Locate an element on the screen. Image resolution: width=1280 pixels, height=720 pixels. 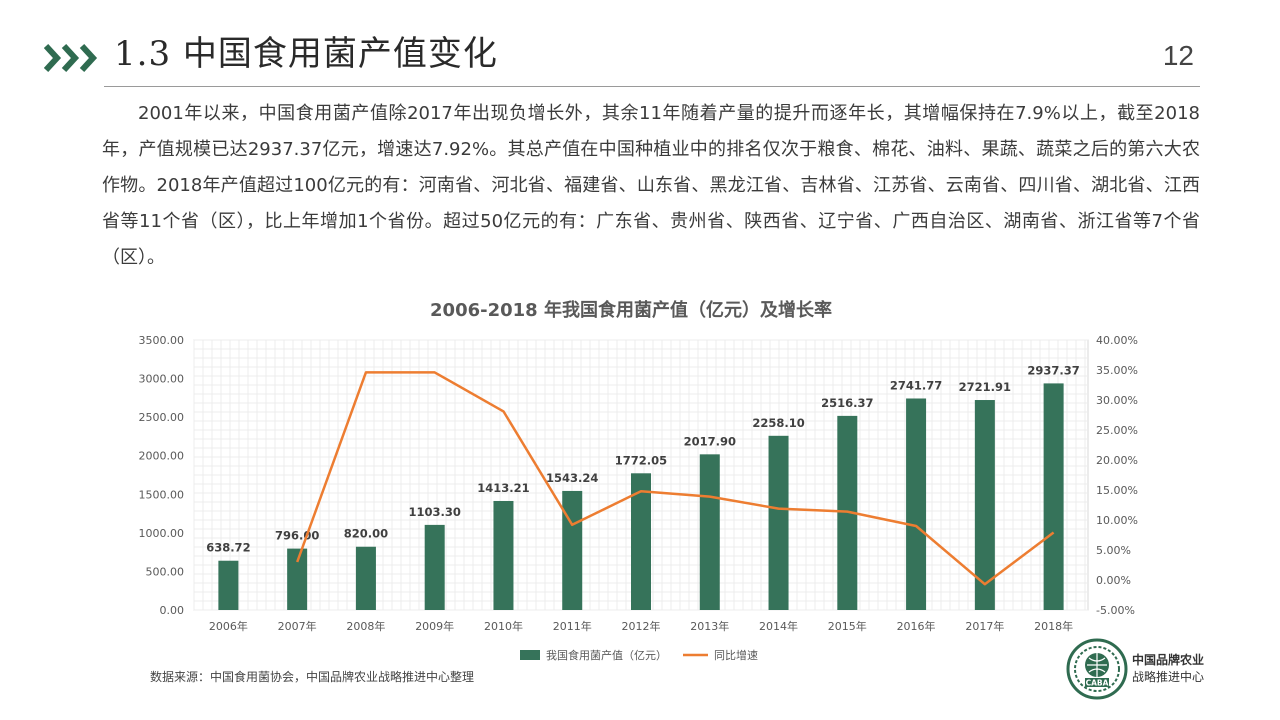
y-right-tick-label: 15.00% is located at coordinates (1117, 490).